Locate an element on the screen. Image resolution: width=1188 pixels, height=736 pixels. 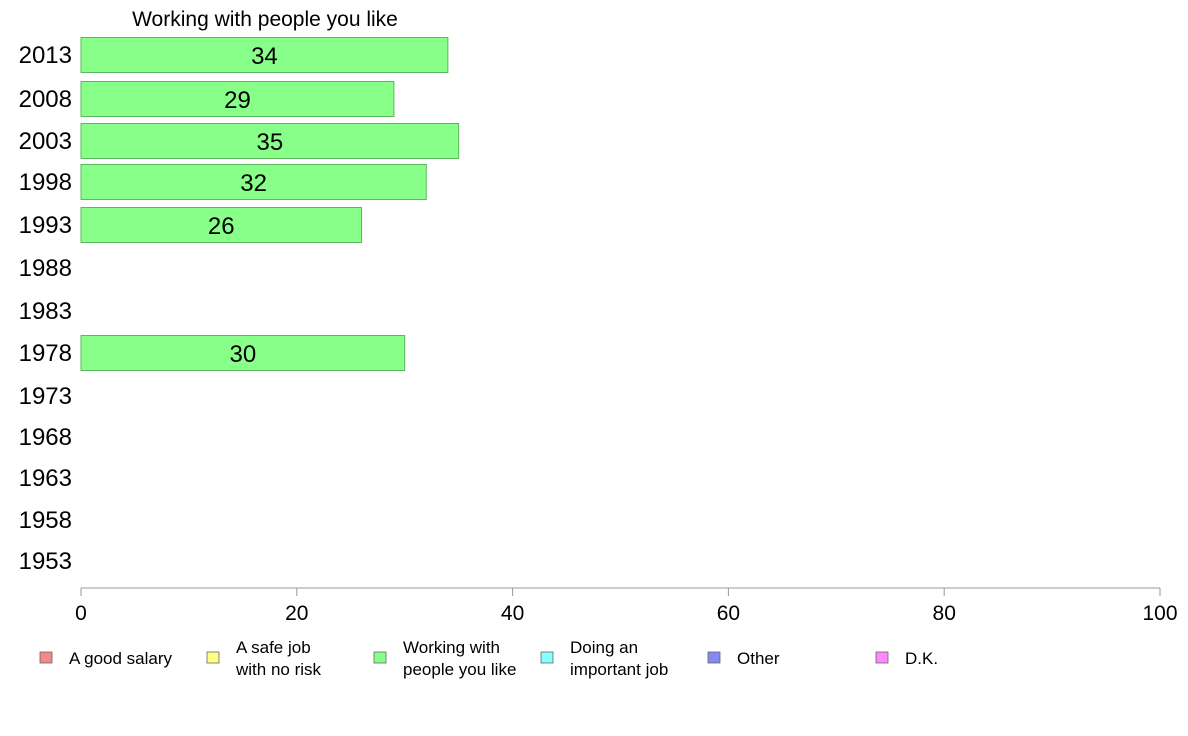
legend-label: Working with is located at coordinates (451, 647).